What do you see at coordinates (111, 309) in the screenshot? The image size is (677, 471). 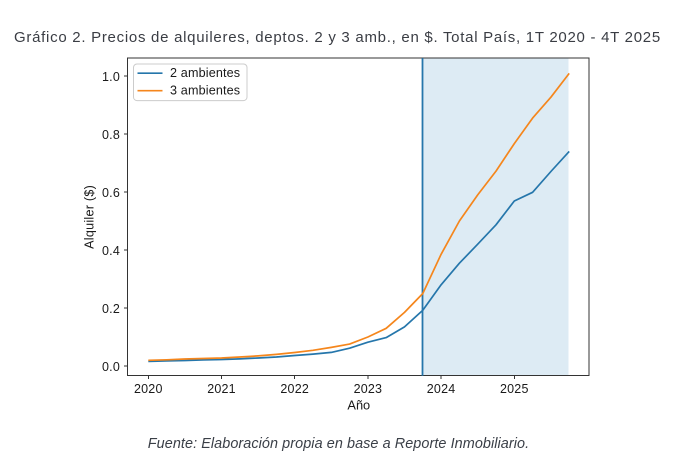 I see `svg-text: 0.2` at bounding box center [111, 309].